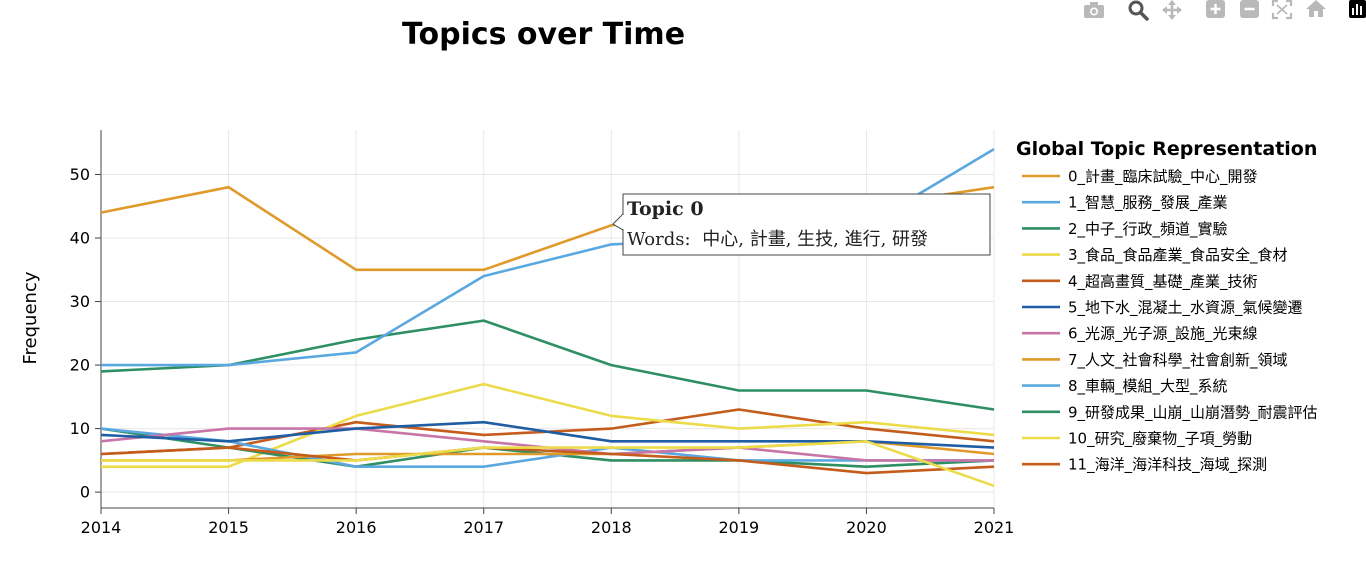 Image resolution: width=1366 pixels, height=584 pixels. I want to click on legend-label: 3_食品_食品產業_食品安全_食材, so click(1178, 255).